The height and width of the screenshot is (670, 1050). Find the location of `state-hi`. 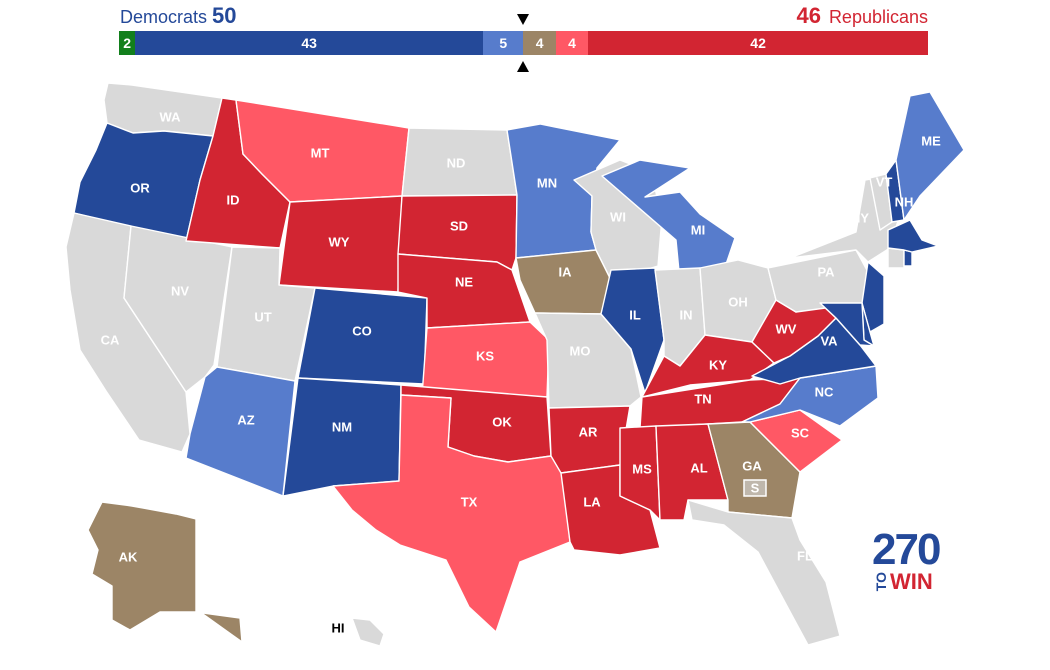

state-hi is located at coordinates (368, 632).